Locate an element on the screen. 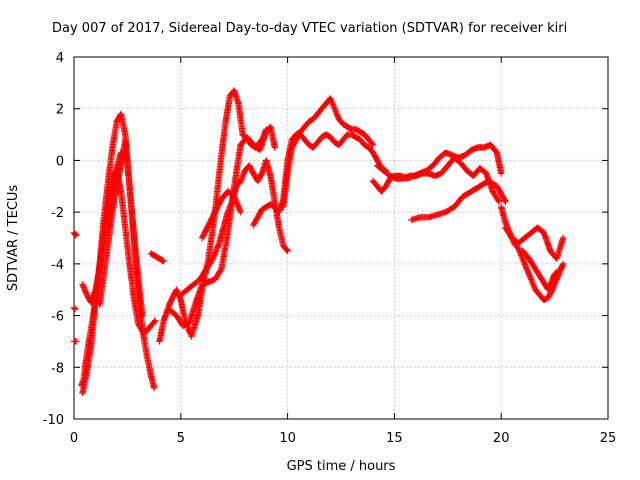  x-tick-label: 20 is located at coordinates (501, 438).